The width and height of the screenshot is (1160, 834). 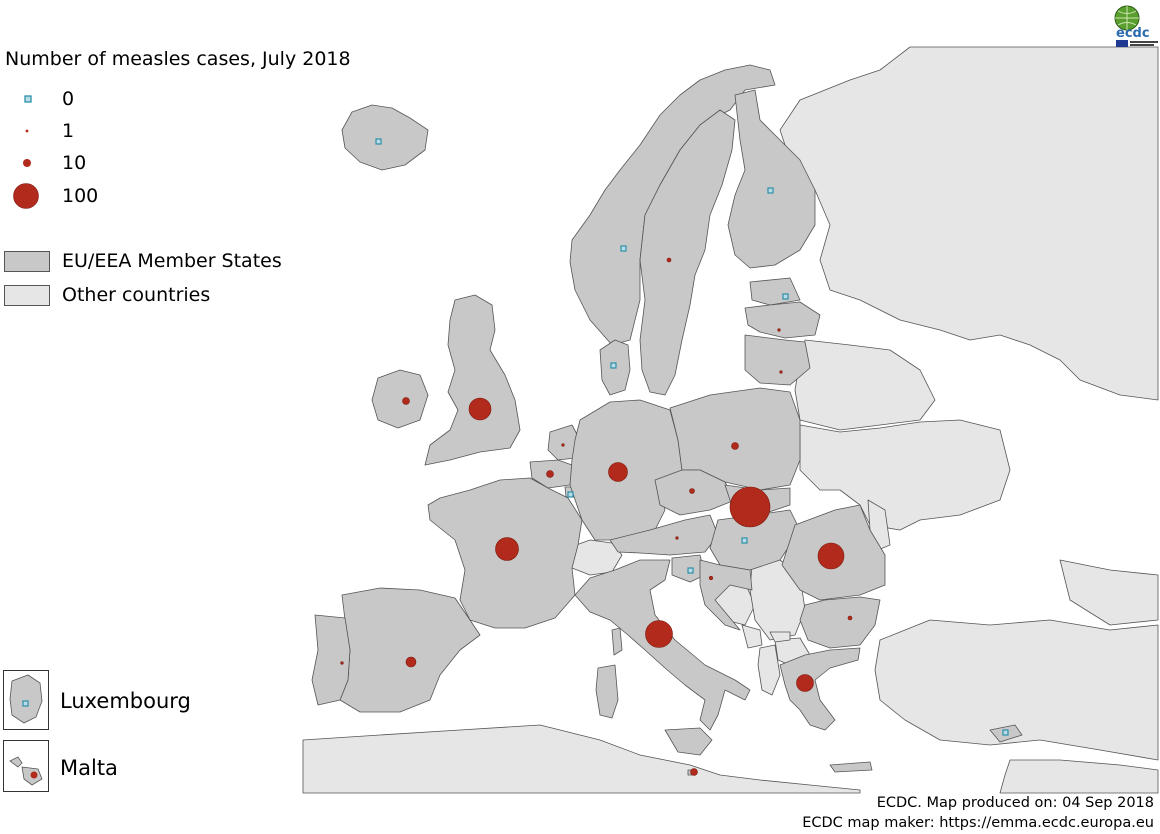 I want to click on map-title: Number of measles cases, July 2018, so click(x=178, y=59).